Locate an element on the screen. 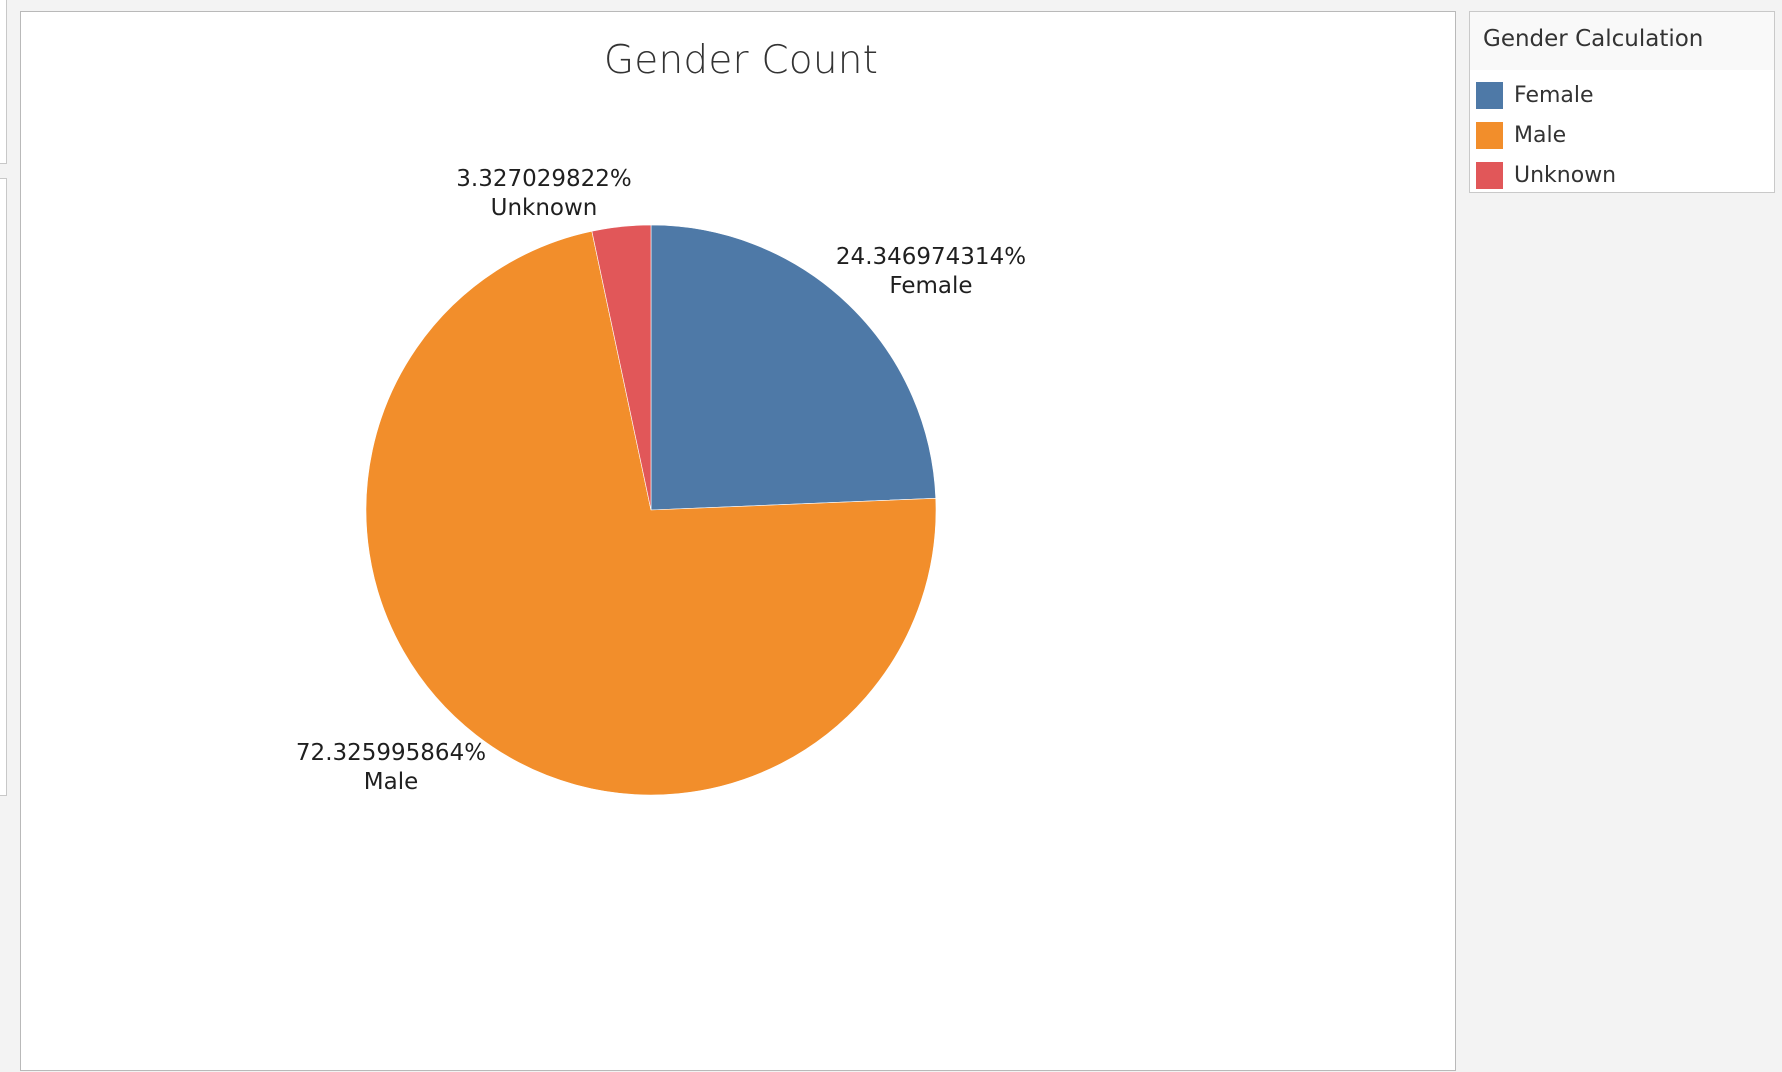  pie-slice-unknown is located at coordinates (621, 367).